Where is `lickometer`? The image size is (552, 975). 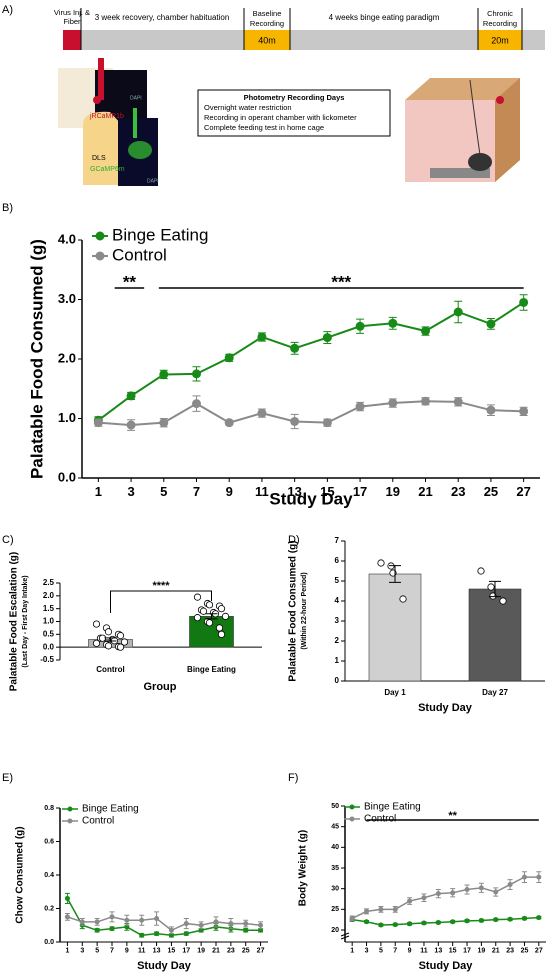 lickometer is located at coordinates (500, 100).